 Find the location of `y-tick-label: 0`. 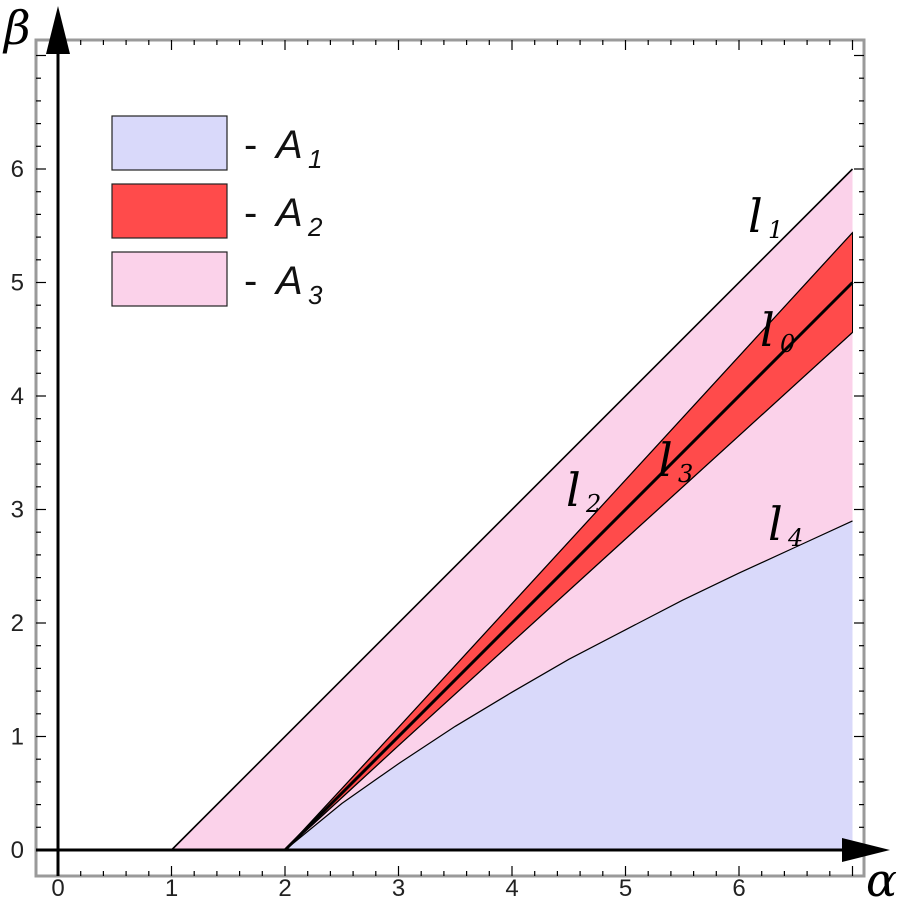

y-tick-label: 0 is located at coordinates (17, 850).